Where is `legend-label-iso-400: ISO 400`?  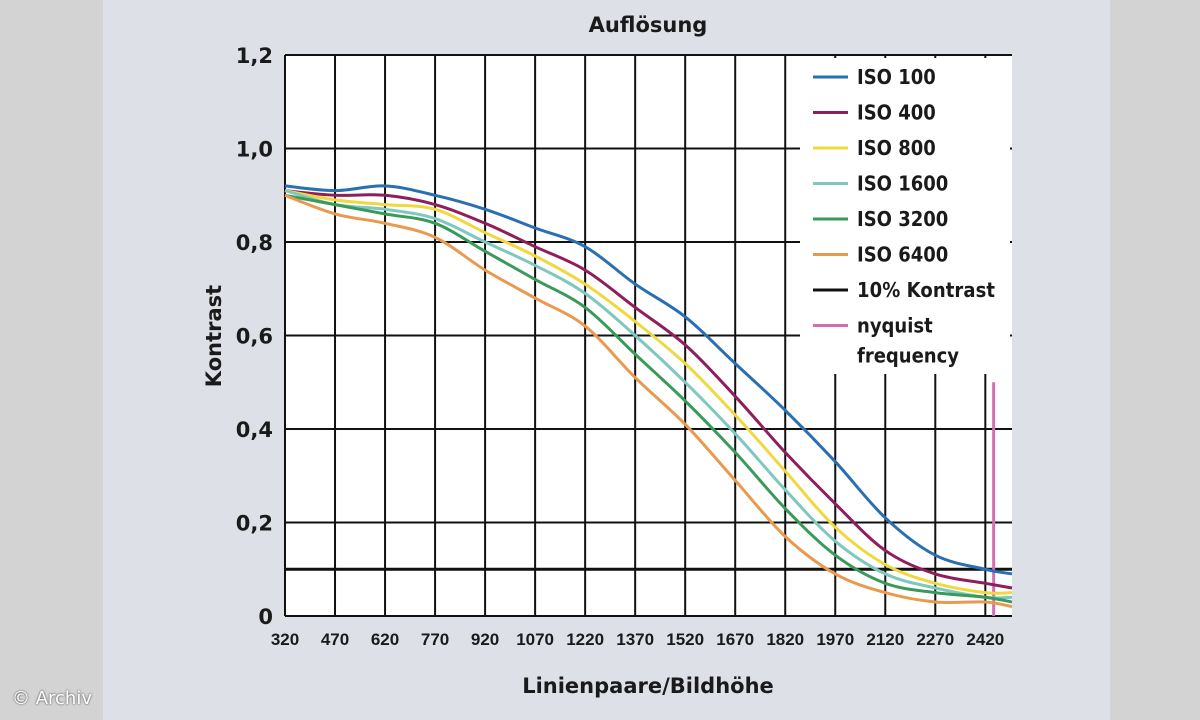 legend-label-iso-400: ISO 400 is located at coordinates (896, 113).